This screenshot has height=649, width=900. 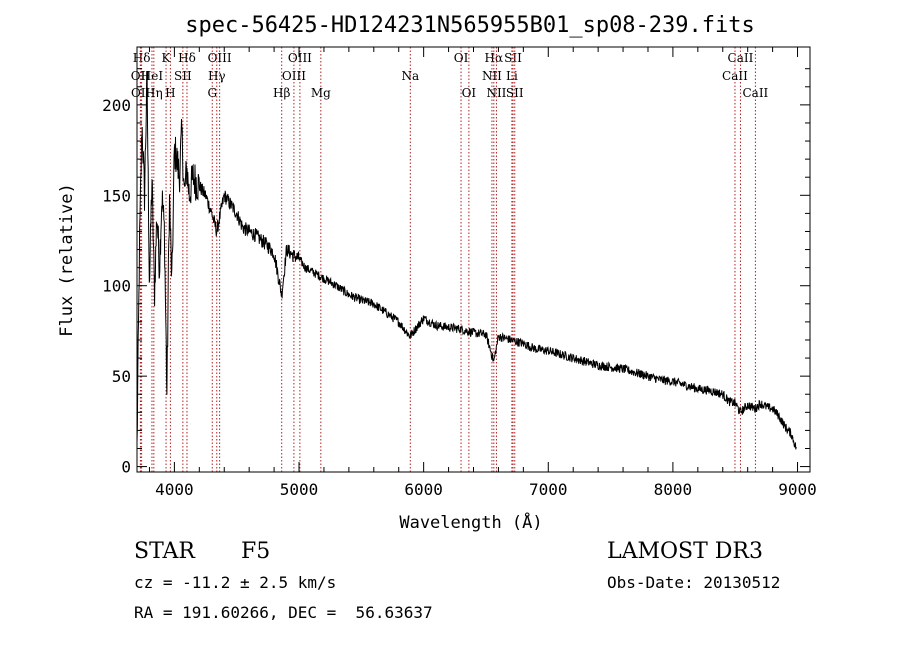 I want to click on x-tick-label: 9000, so click(x=797, y=489).